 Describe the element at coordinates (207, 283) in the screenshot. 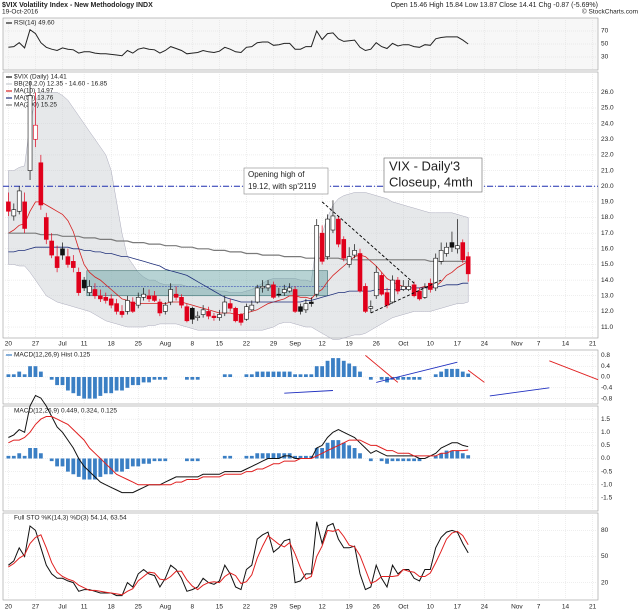

I see `support-zone` at that location.